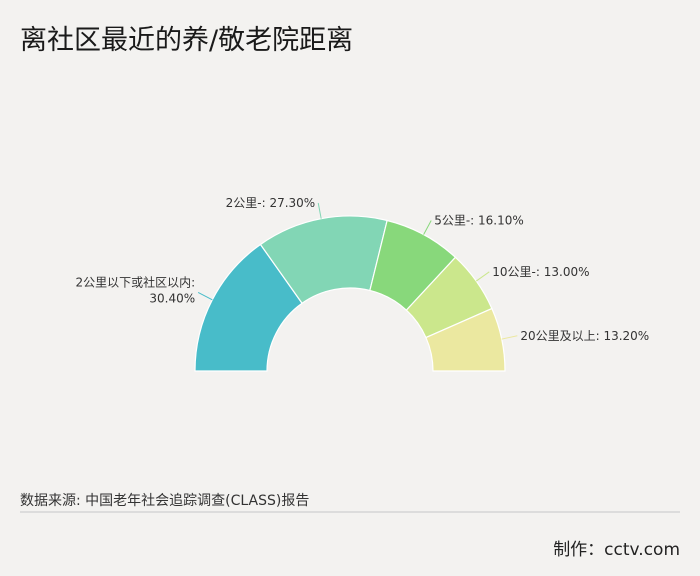 The height and width of the screenshot is (576, 700). Describe the element at coordinates (540, 272) in the screenshot. I see `slice-label-3: 10公里-: 13.00%` at that location.